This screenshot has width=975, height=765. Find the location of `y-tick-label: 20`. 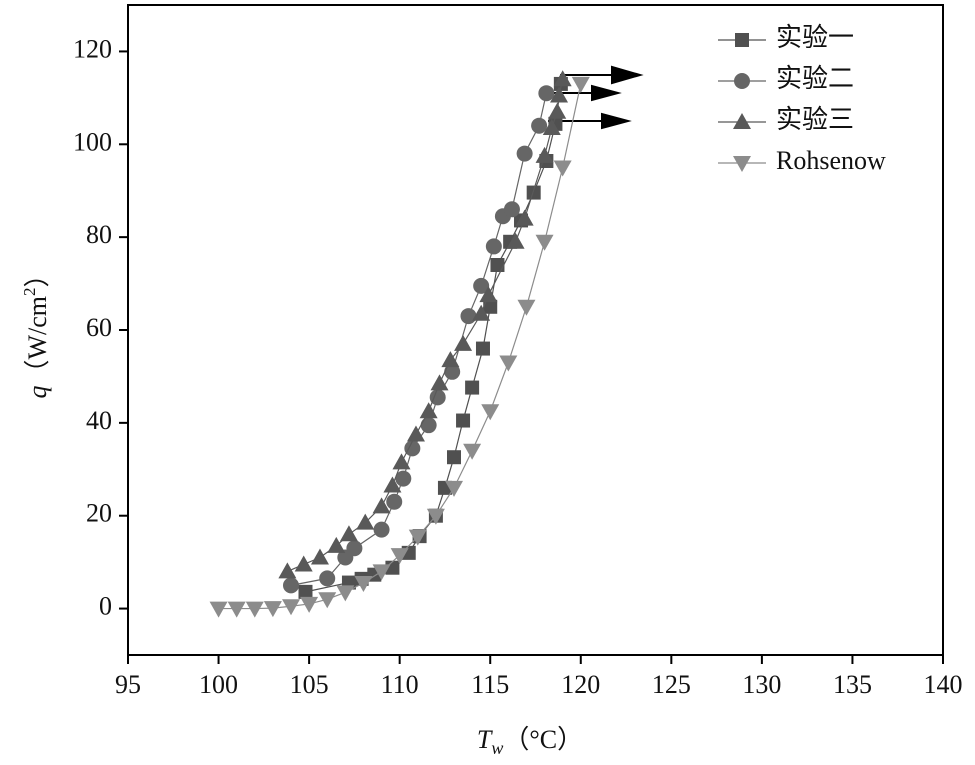

y-tick-label: 20 is located at coordinates (99, 513).